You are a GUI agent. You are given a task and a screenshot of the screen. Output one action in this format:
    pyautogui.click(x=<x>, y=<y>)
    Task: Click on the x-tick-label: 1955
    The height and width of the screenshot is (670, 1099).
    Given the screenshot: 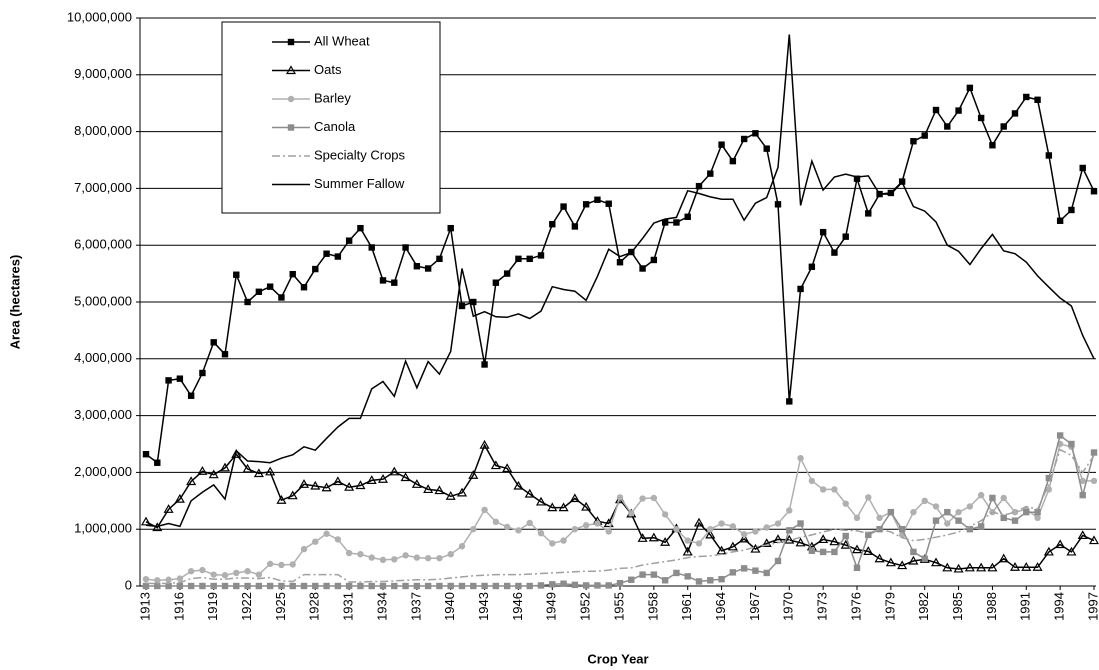 What is the action you would take?
    pyautogui.click(x=618, y=606)
    